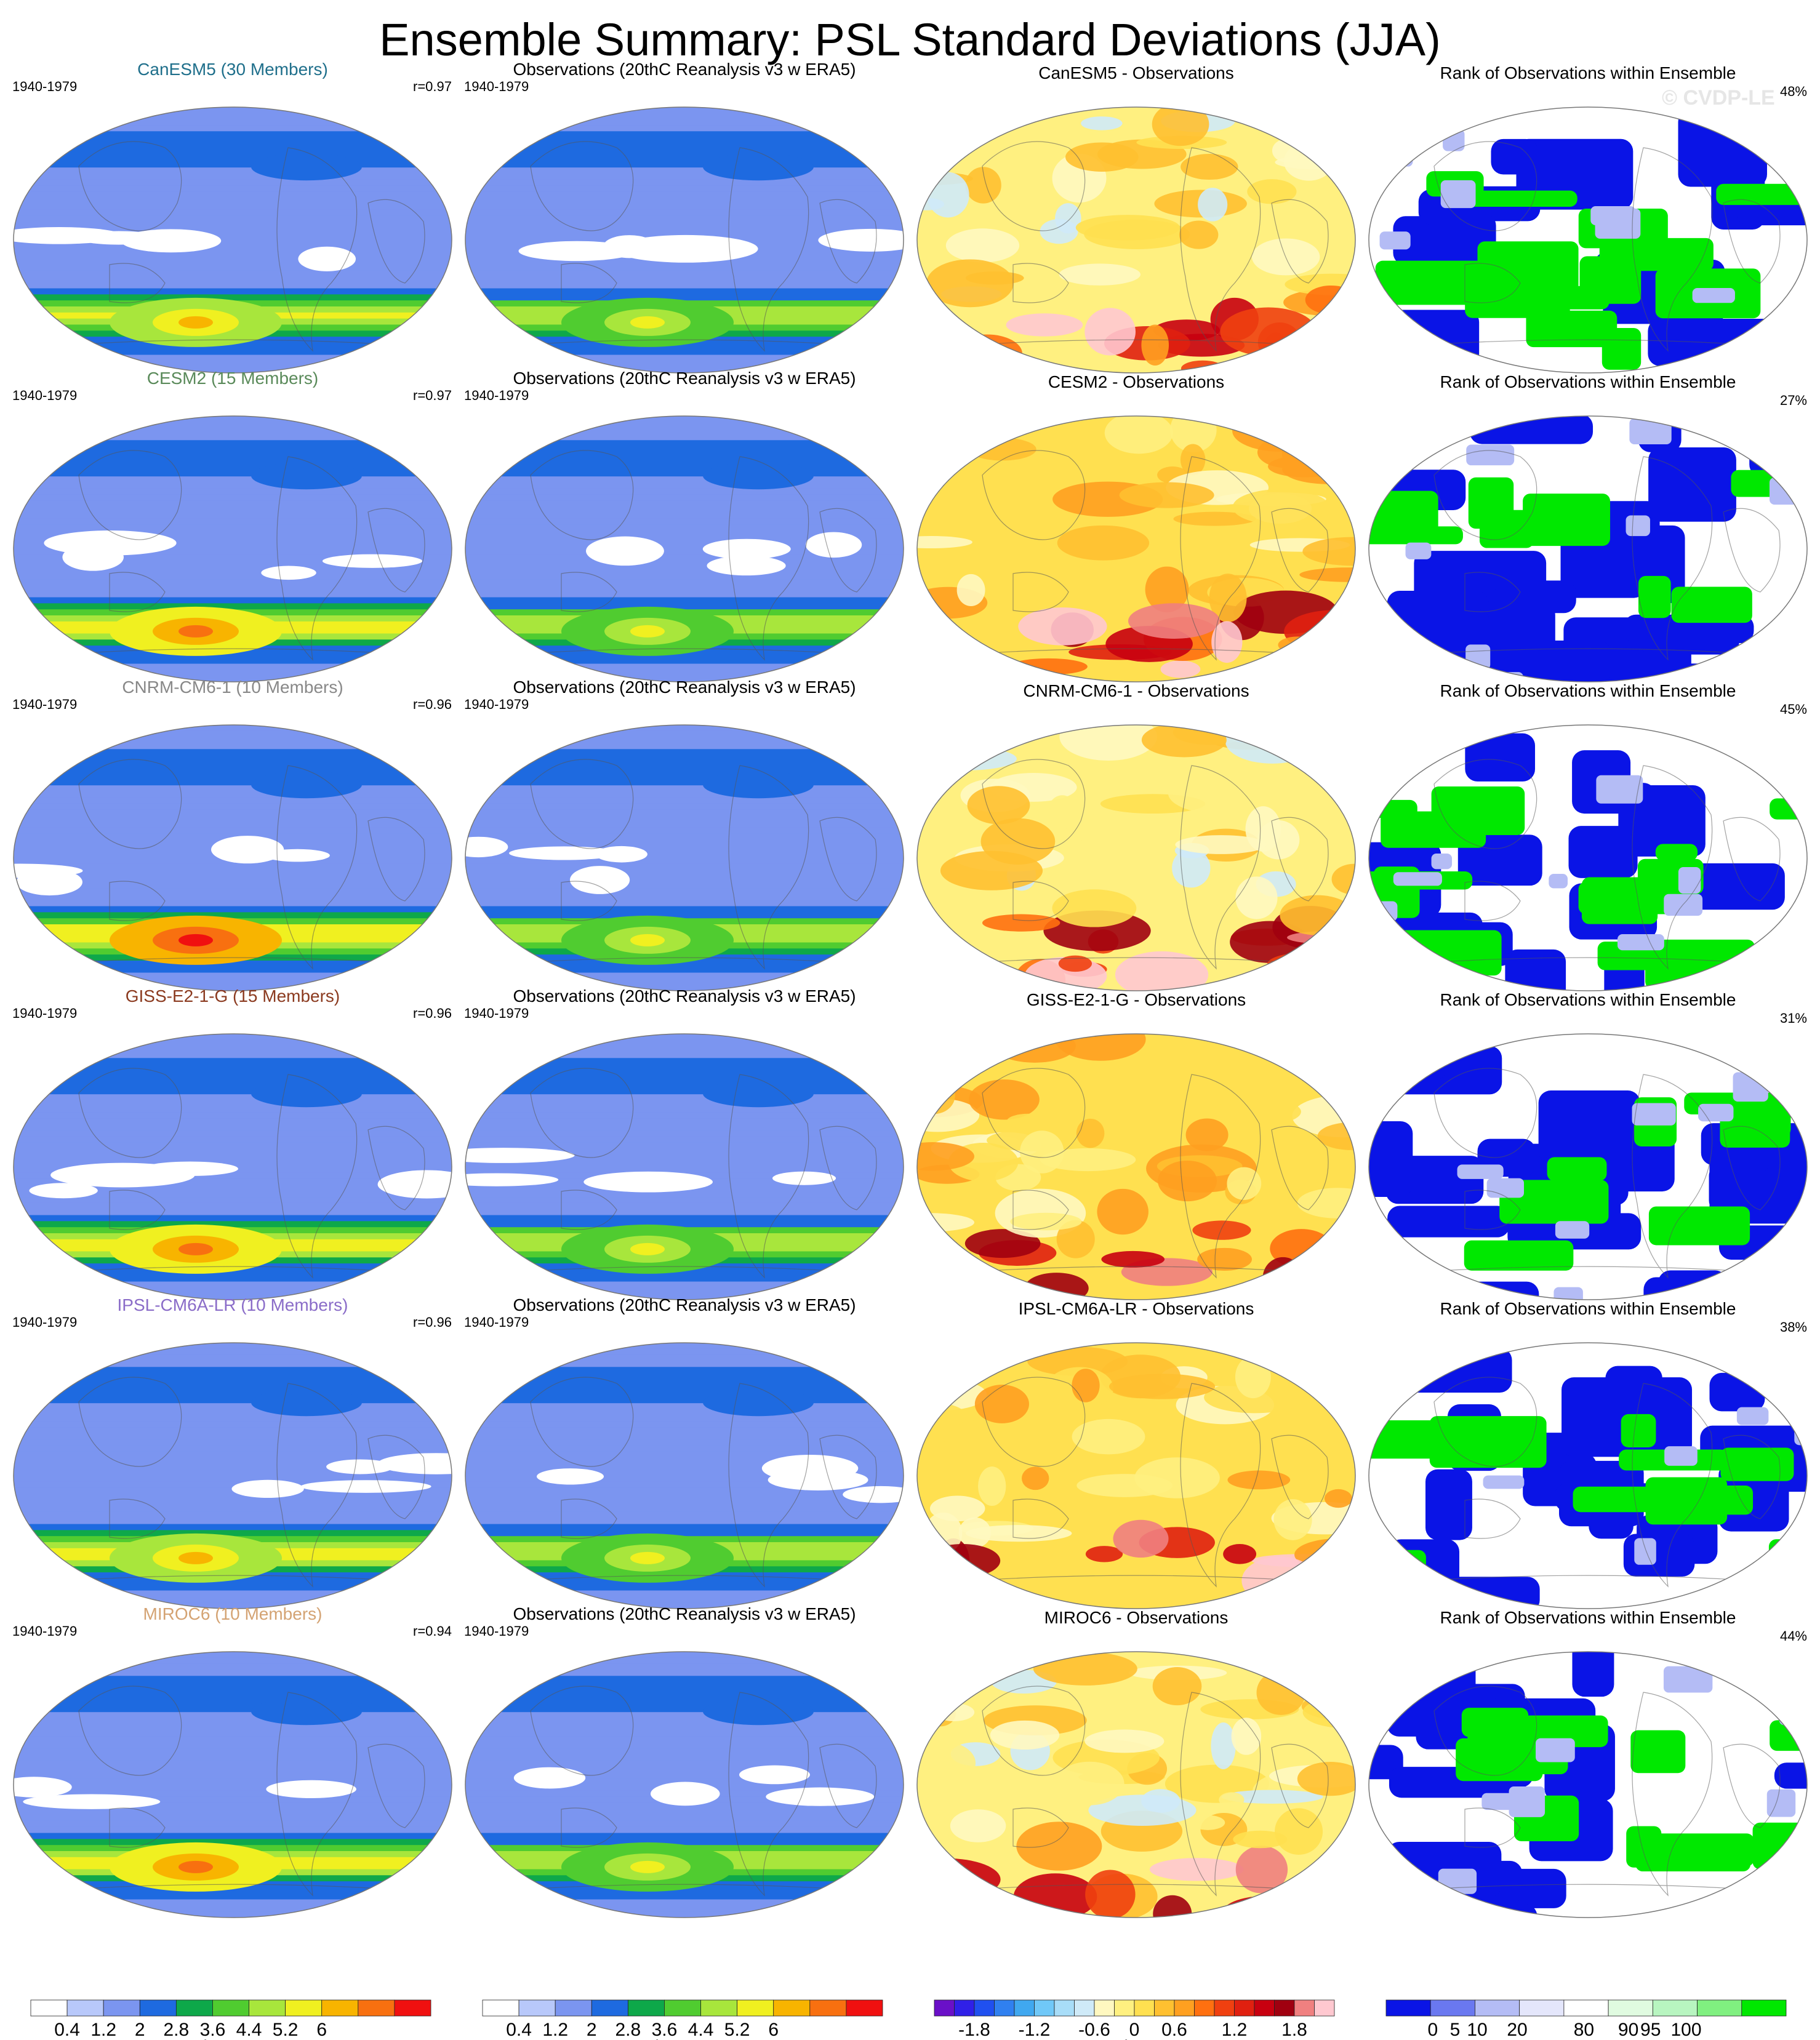 Image resolution: width=1820 pixels, height=2040 pixels. I want to click on diff-colorbar: -1.8 -1.2 -0.6 0 0.6 1.2 1.8 hPa, so click(1134, 2019).